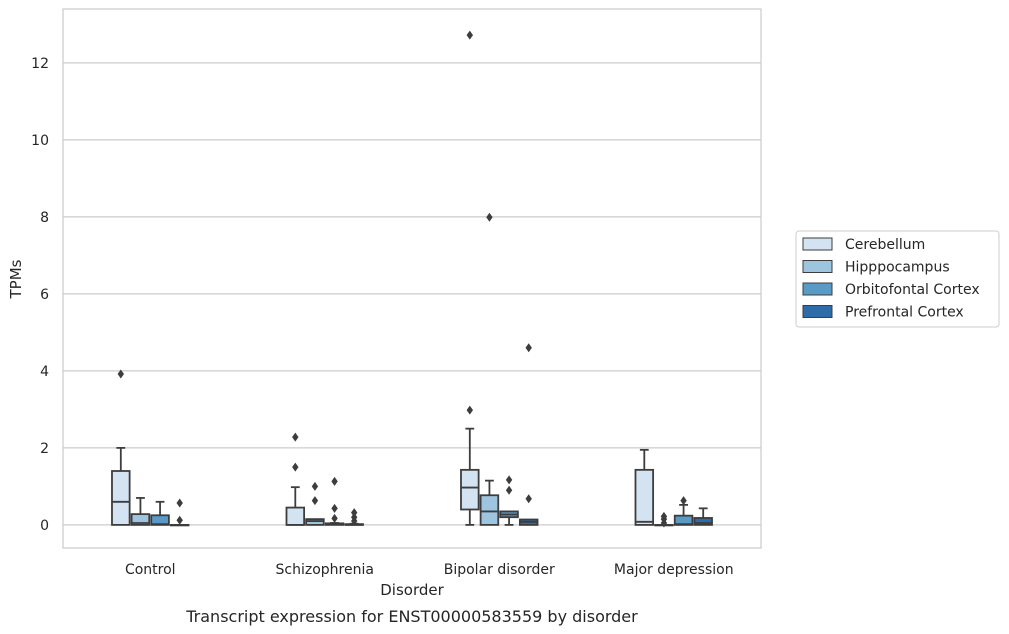 This screenshot has width=1009, height=634. I want to click on legend-label: Prefrontal Cortex, so click(904, 313).